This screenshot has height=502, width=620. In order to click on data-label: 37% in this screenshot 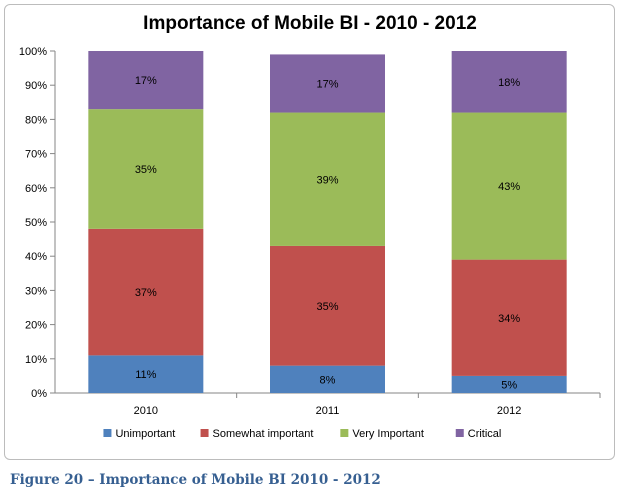, I will do `click(146, 293)`.